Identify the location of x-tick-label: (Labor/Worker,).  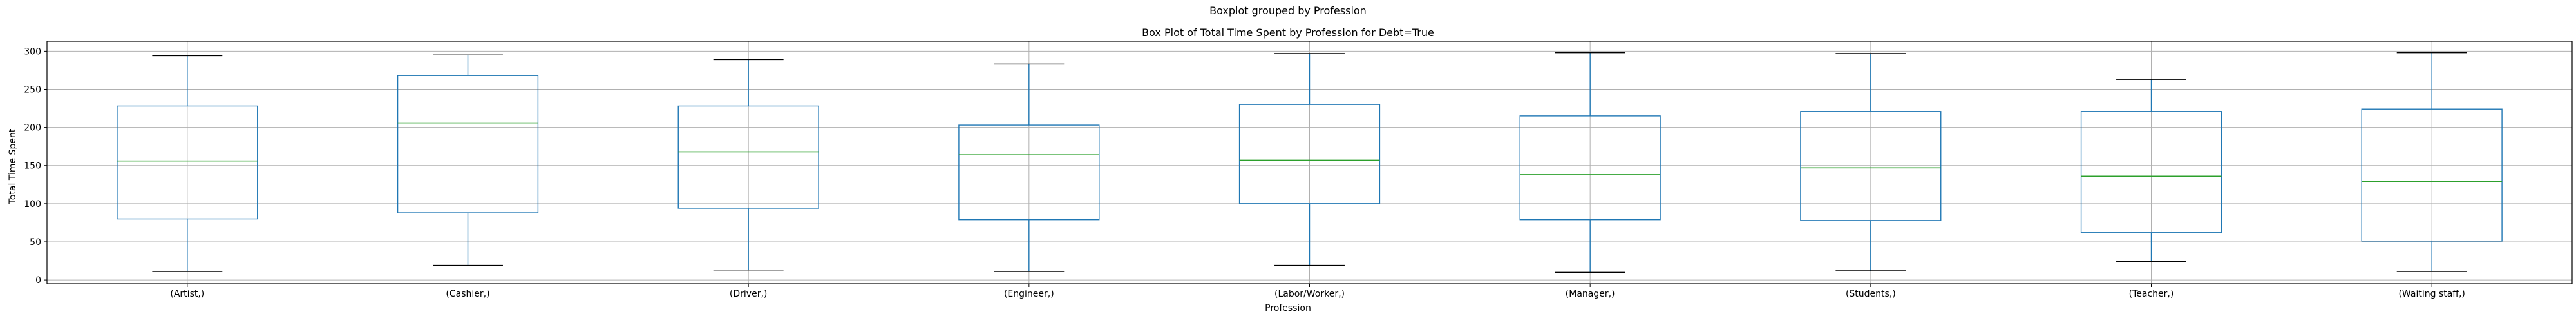
(1309, 294).